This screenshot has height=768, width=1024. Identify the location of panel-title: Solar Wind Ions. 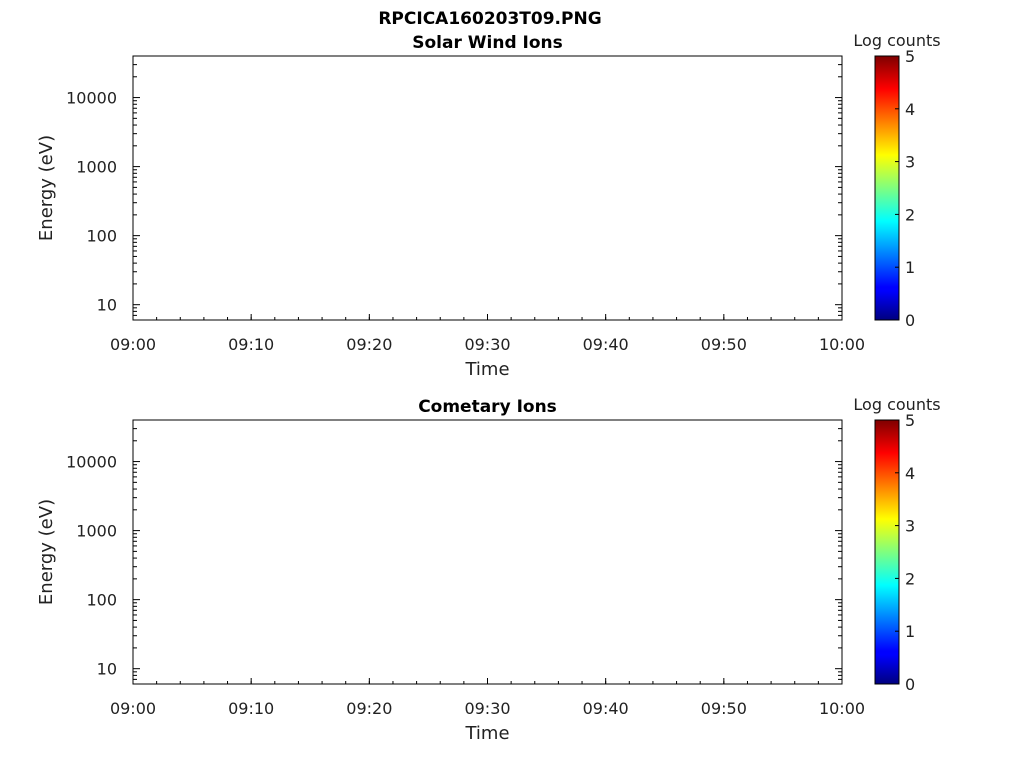
(487, 43).